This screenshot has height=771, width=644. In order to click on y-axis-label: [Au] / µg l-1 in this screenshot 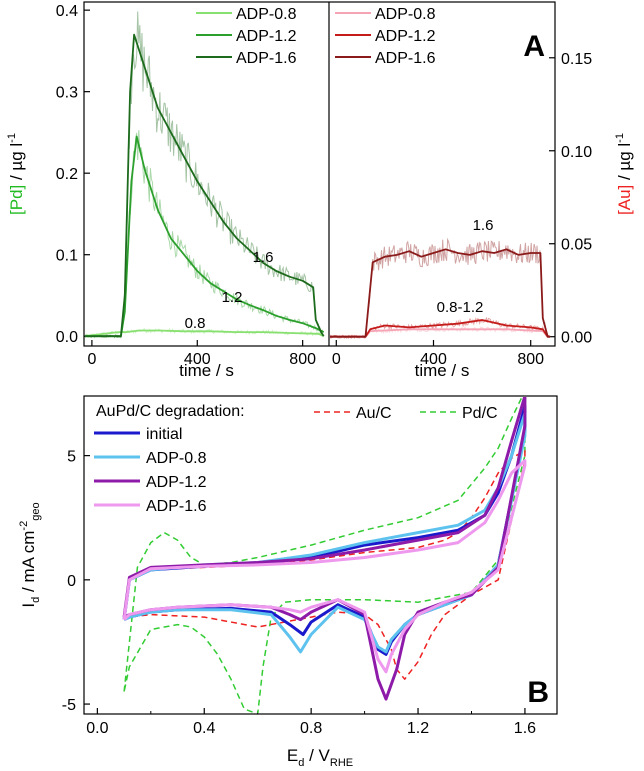, I will do `click(624, 174)`.